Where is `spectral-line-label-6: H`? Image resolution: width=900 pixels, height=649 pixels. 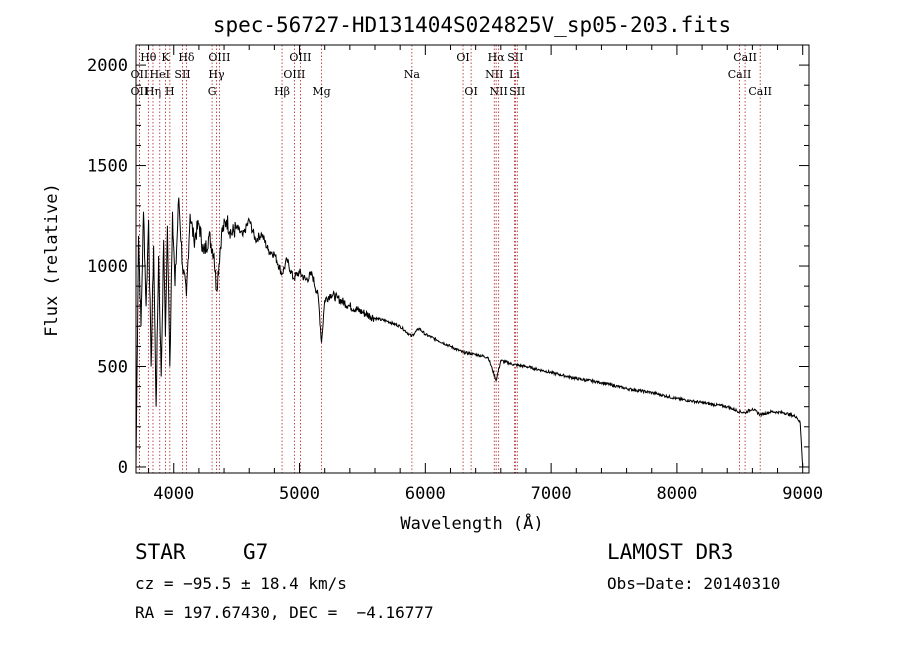
spectral-line-label-6: H is located at coordinates (170, 91).